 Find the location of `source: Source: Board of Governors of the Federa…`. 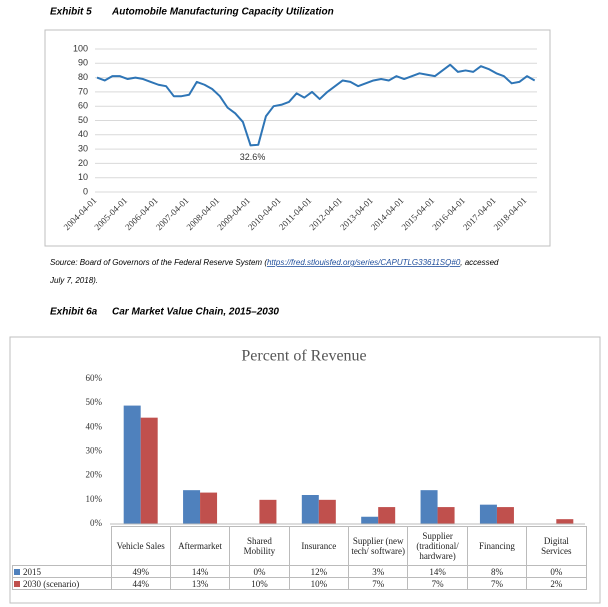

source: Source: Board of Governors of the Federa… is located at coordinates (274, 262).